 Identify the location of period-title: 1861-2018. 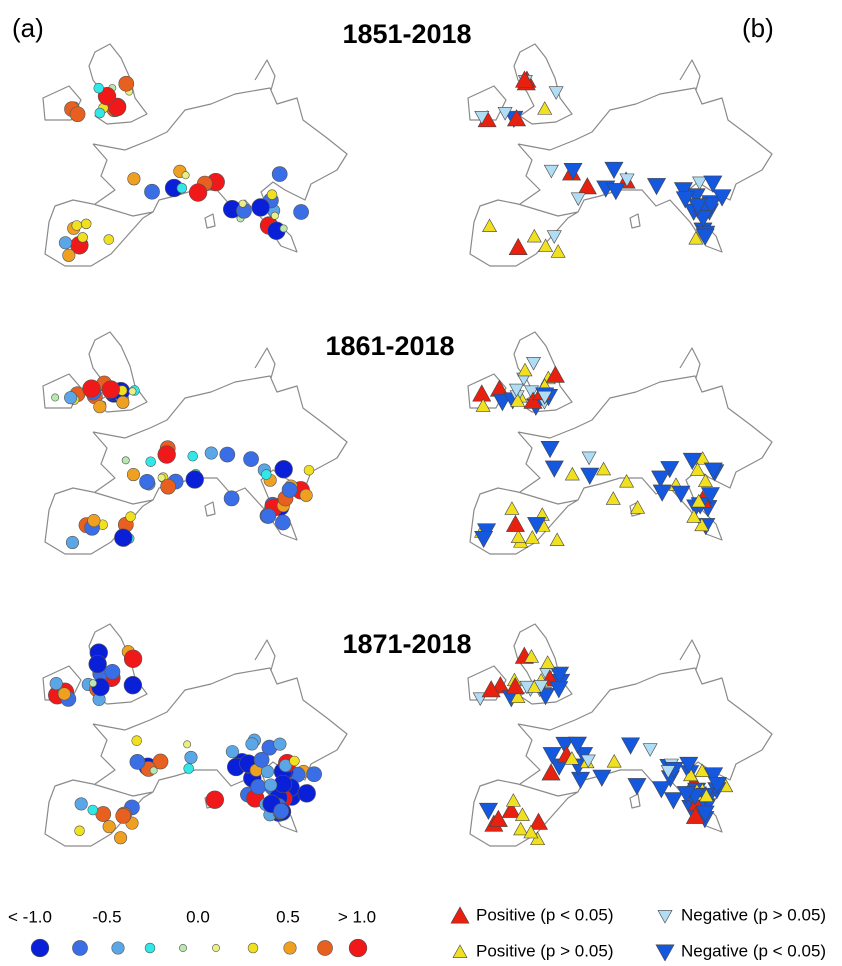
(389, 346).